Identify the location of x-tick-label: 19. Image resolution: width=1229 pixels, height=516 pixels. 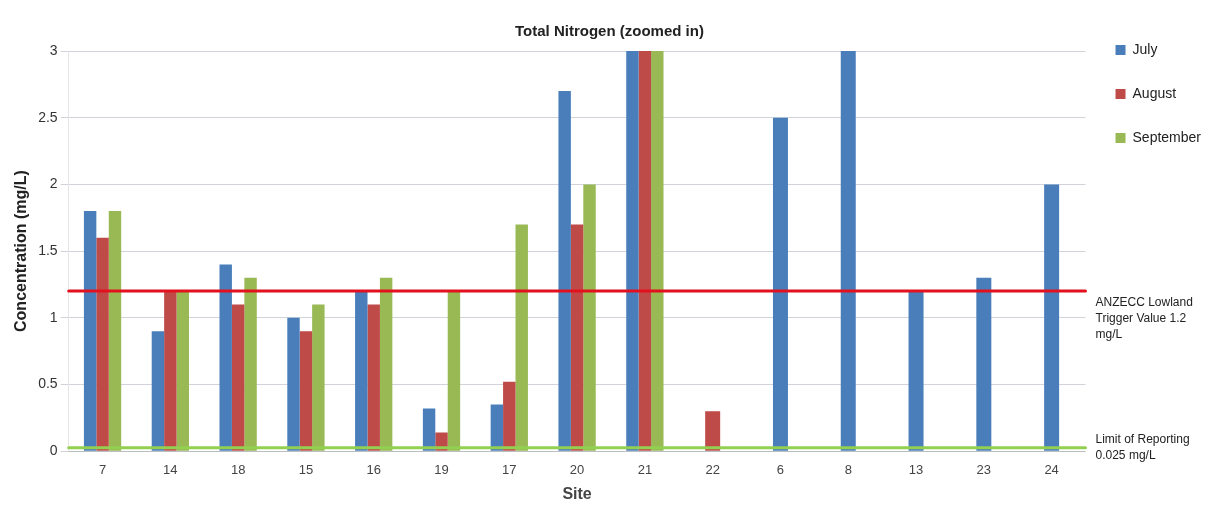
(441, 469).